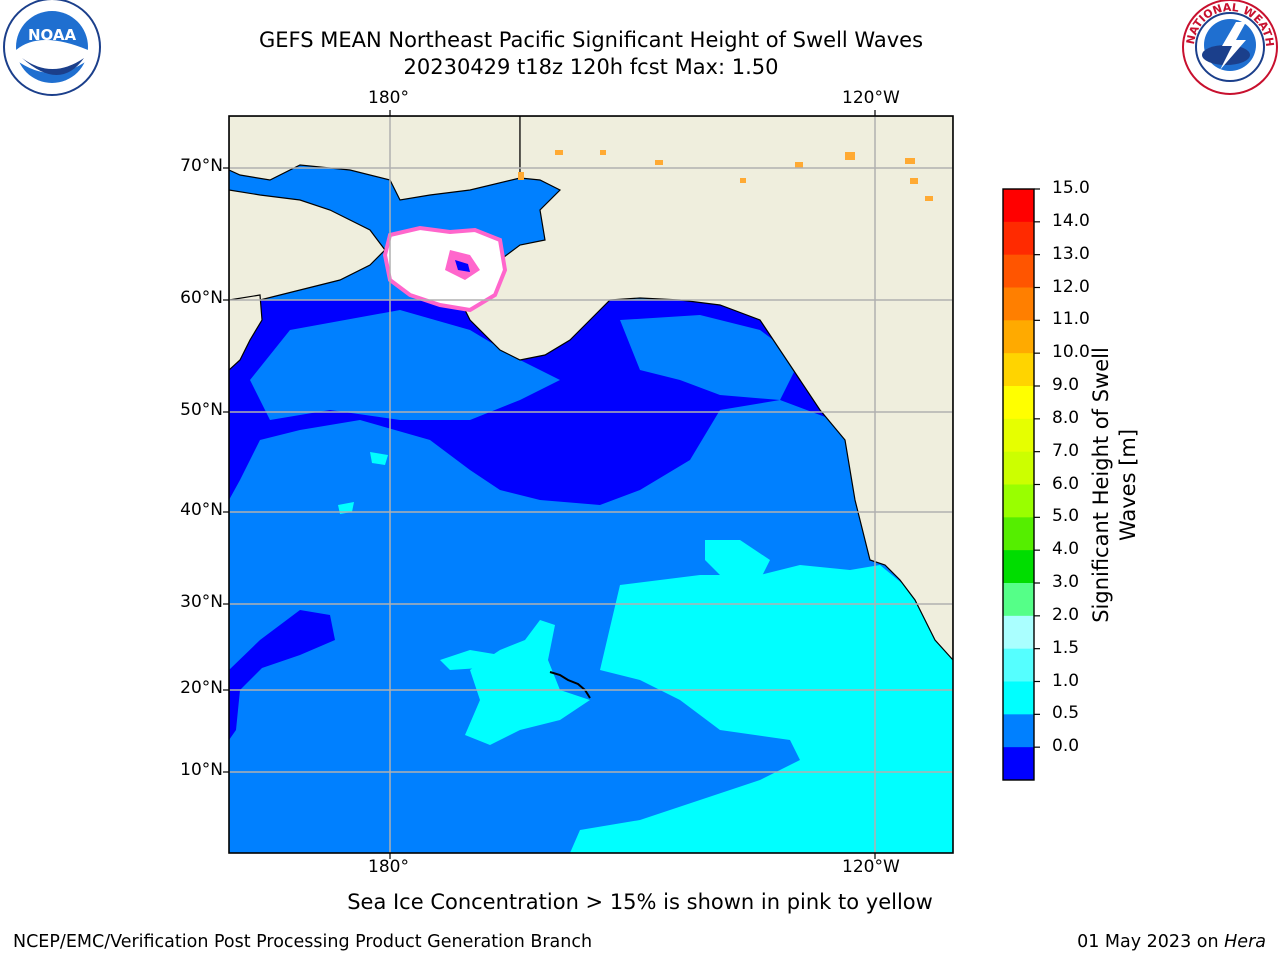 This screenshot has width=1280, height=960. I want to click on colorbar-tick-label: 8.0, so click(1066, 417).